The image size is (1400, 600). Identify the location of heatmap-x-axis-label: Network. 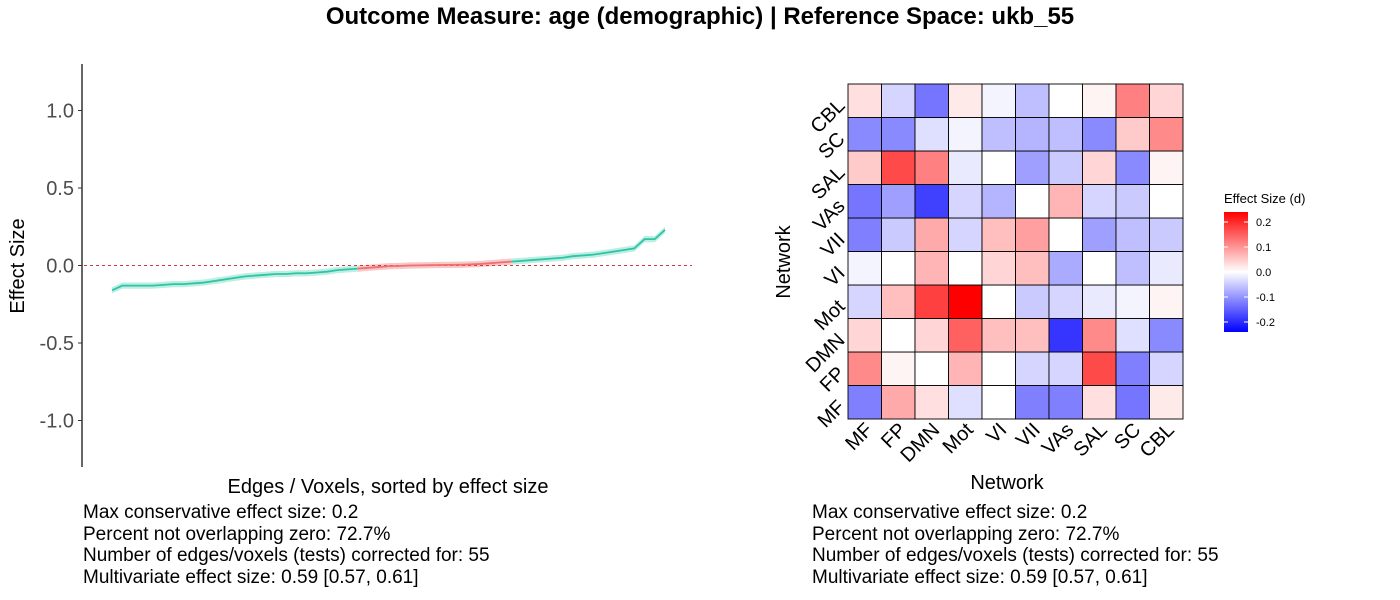
(1007, 483).